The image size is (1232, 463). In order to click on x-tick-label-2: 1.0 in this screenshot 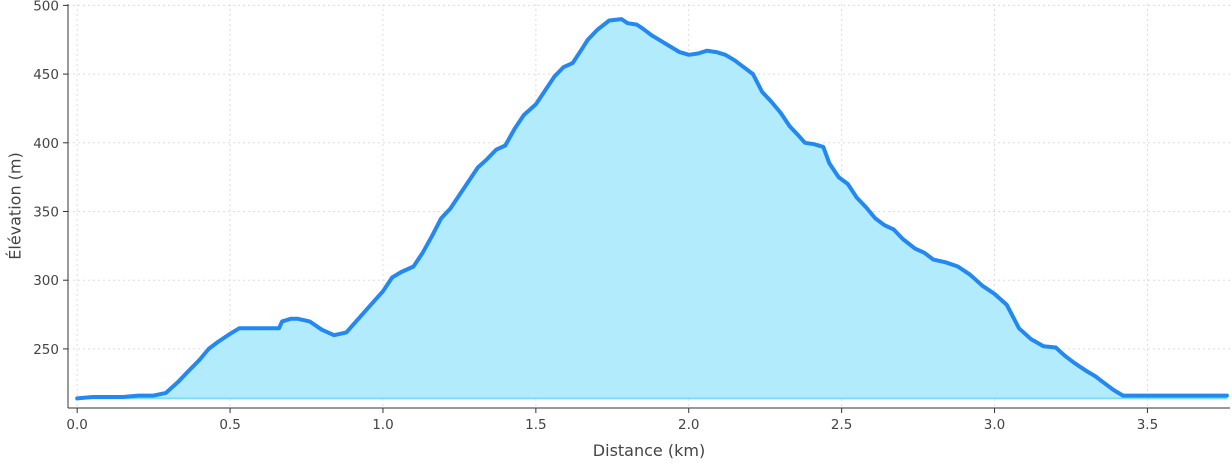, I will do `click(382, 425)`.